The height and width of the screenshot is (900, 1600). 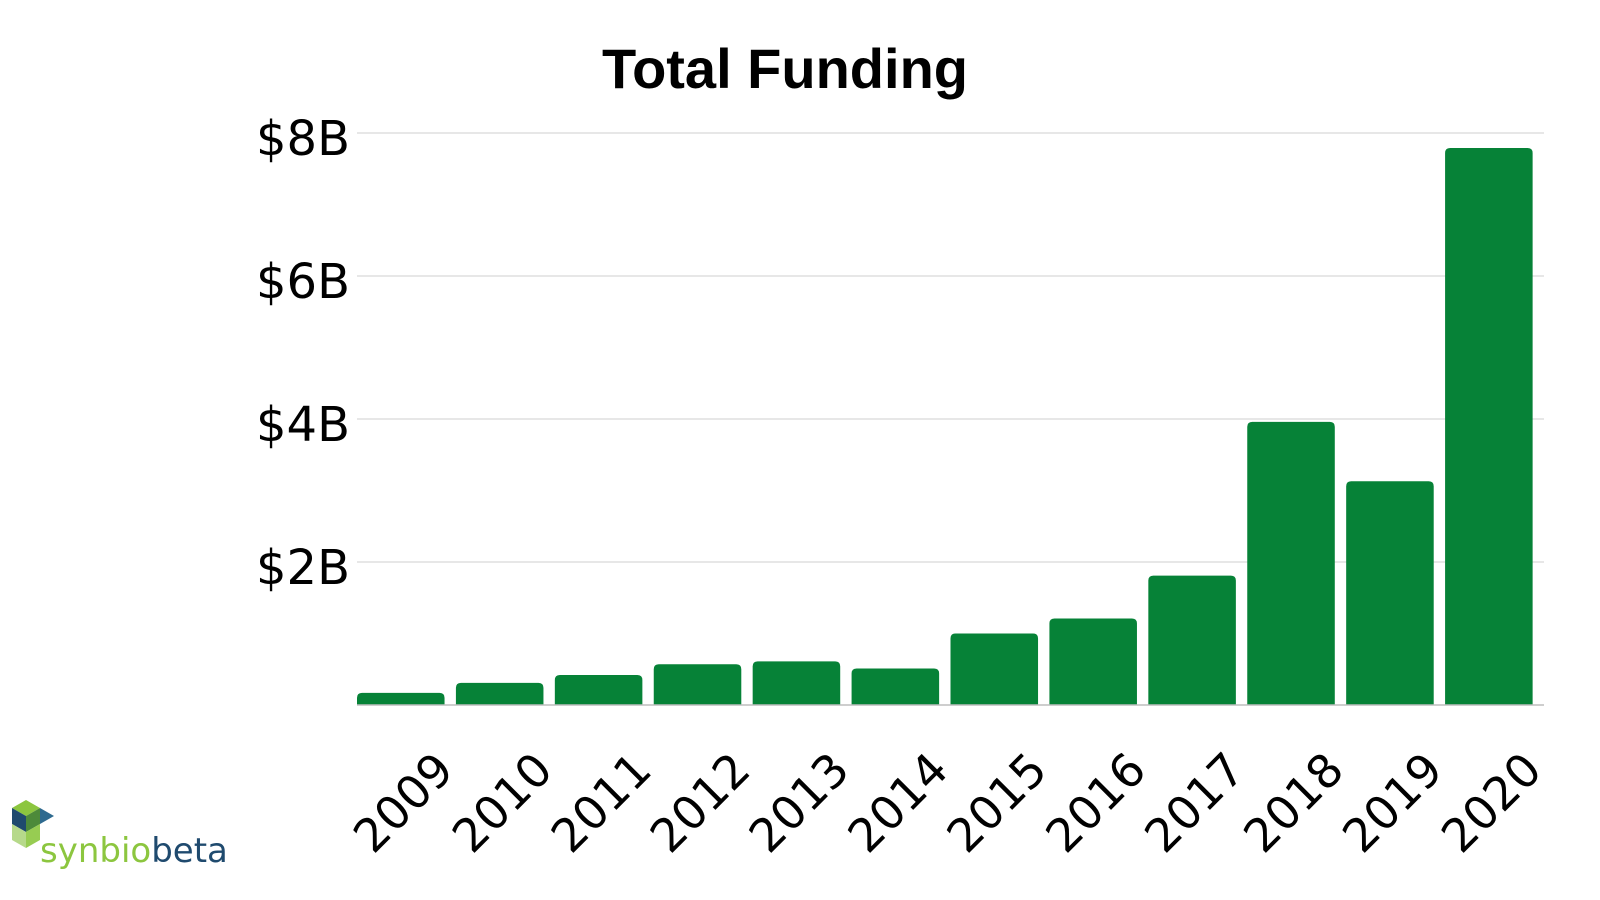 What do you see at coordinates (1095, 802) in the screenshot?
I see `x-tick-label-2016: 2016` at bounding box center [1095, 802].